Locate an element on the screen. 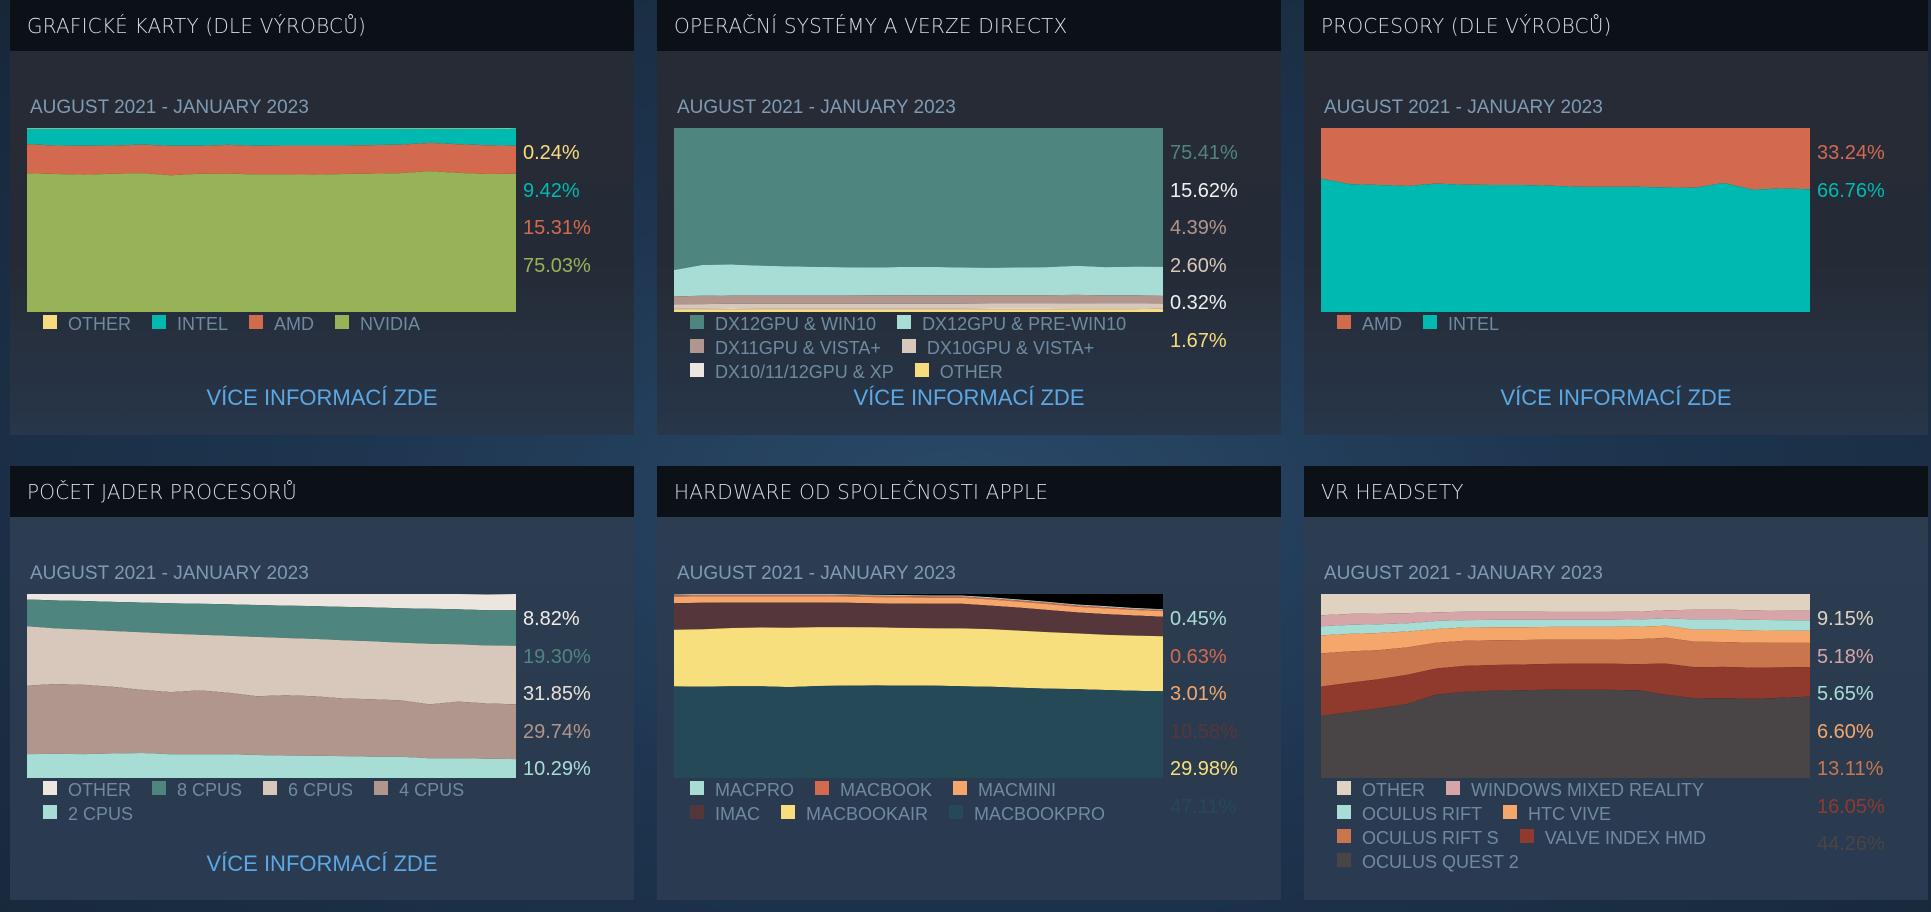 The height and width of the screenshot is (912, 1931). value-labels: 8.82% 19.30% 31.85% 29.74% 10.29% is located at coordinates (557, 702).